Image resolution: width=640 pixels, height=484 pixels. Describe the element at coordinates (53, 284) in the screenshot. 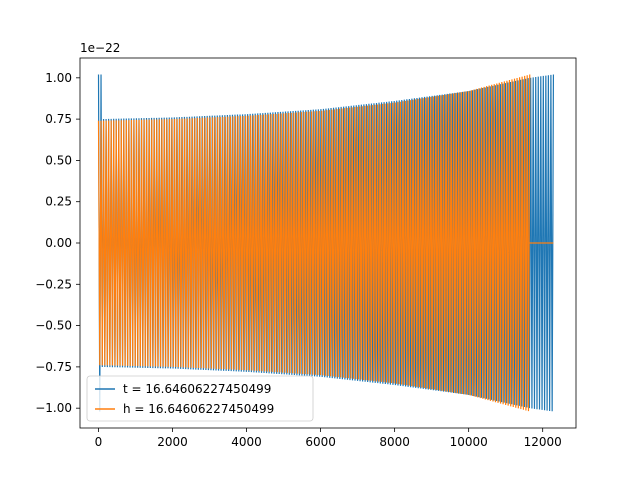

I see `y-tick-label: −0.25` at that location.